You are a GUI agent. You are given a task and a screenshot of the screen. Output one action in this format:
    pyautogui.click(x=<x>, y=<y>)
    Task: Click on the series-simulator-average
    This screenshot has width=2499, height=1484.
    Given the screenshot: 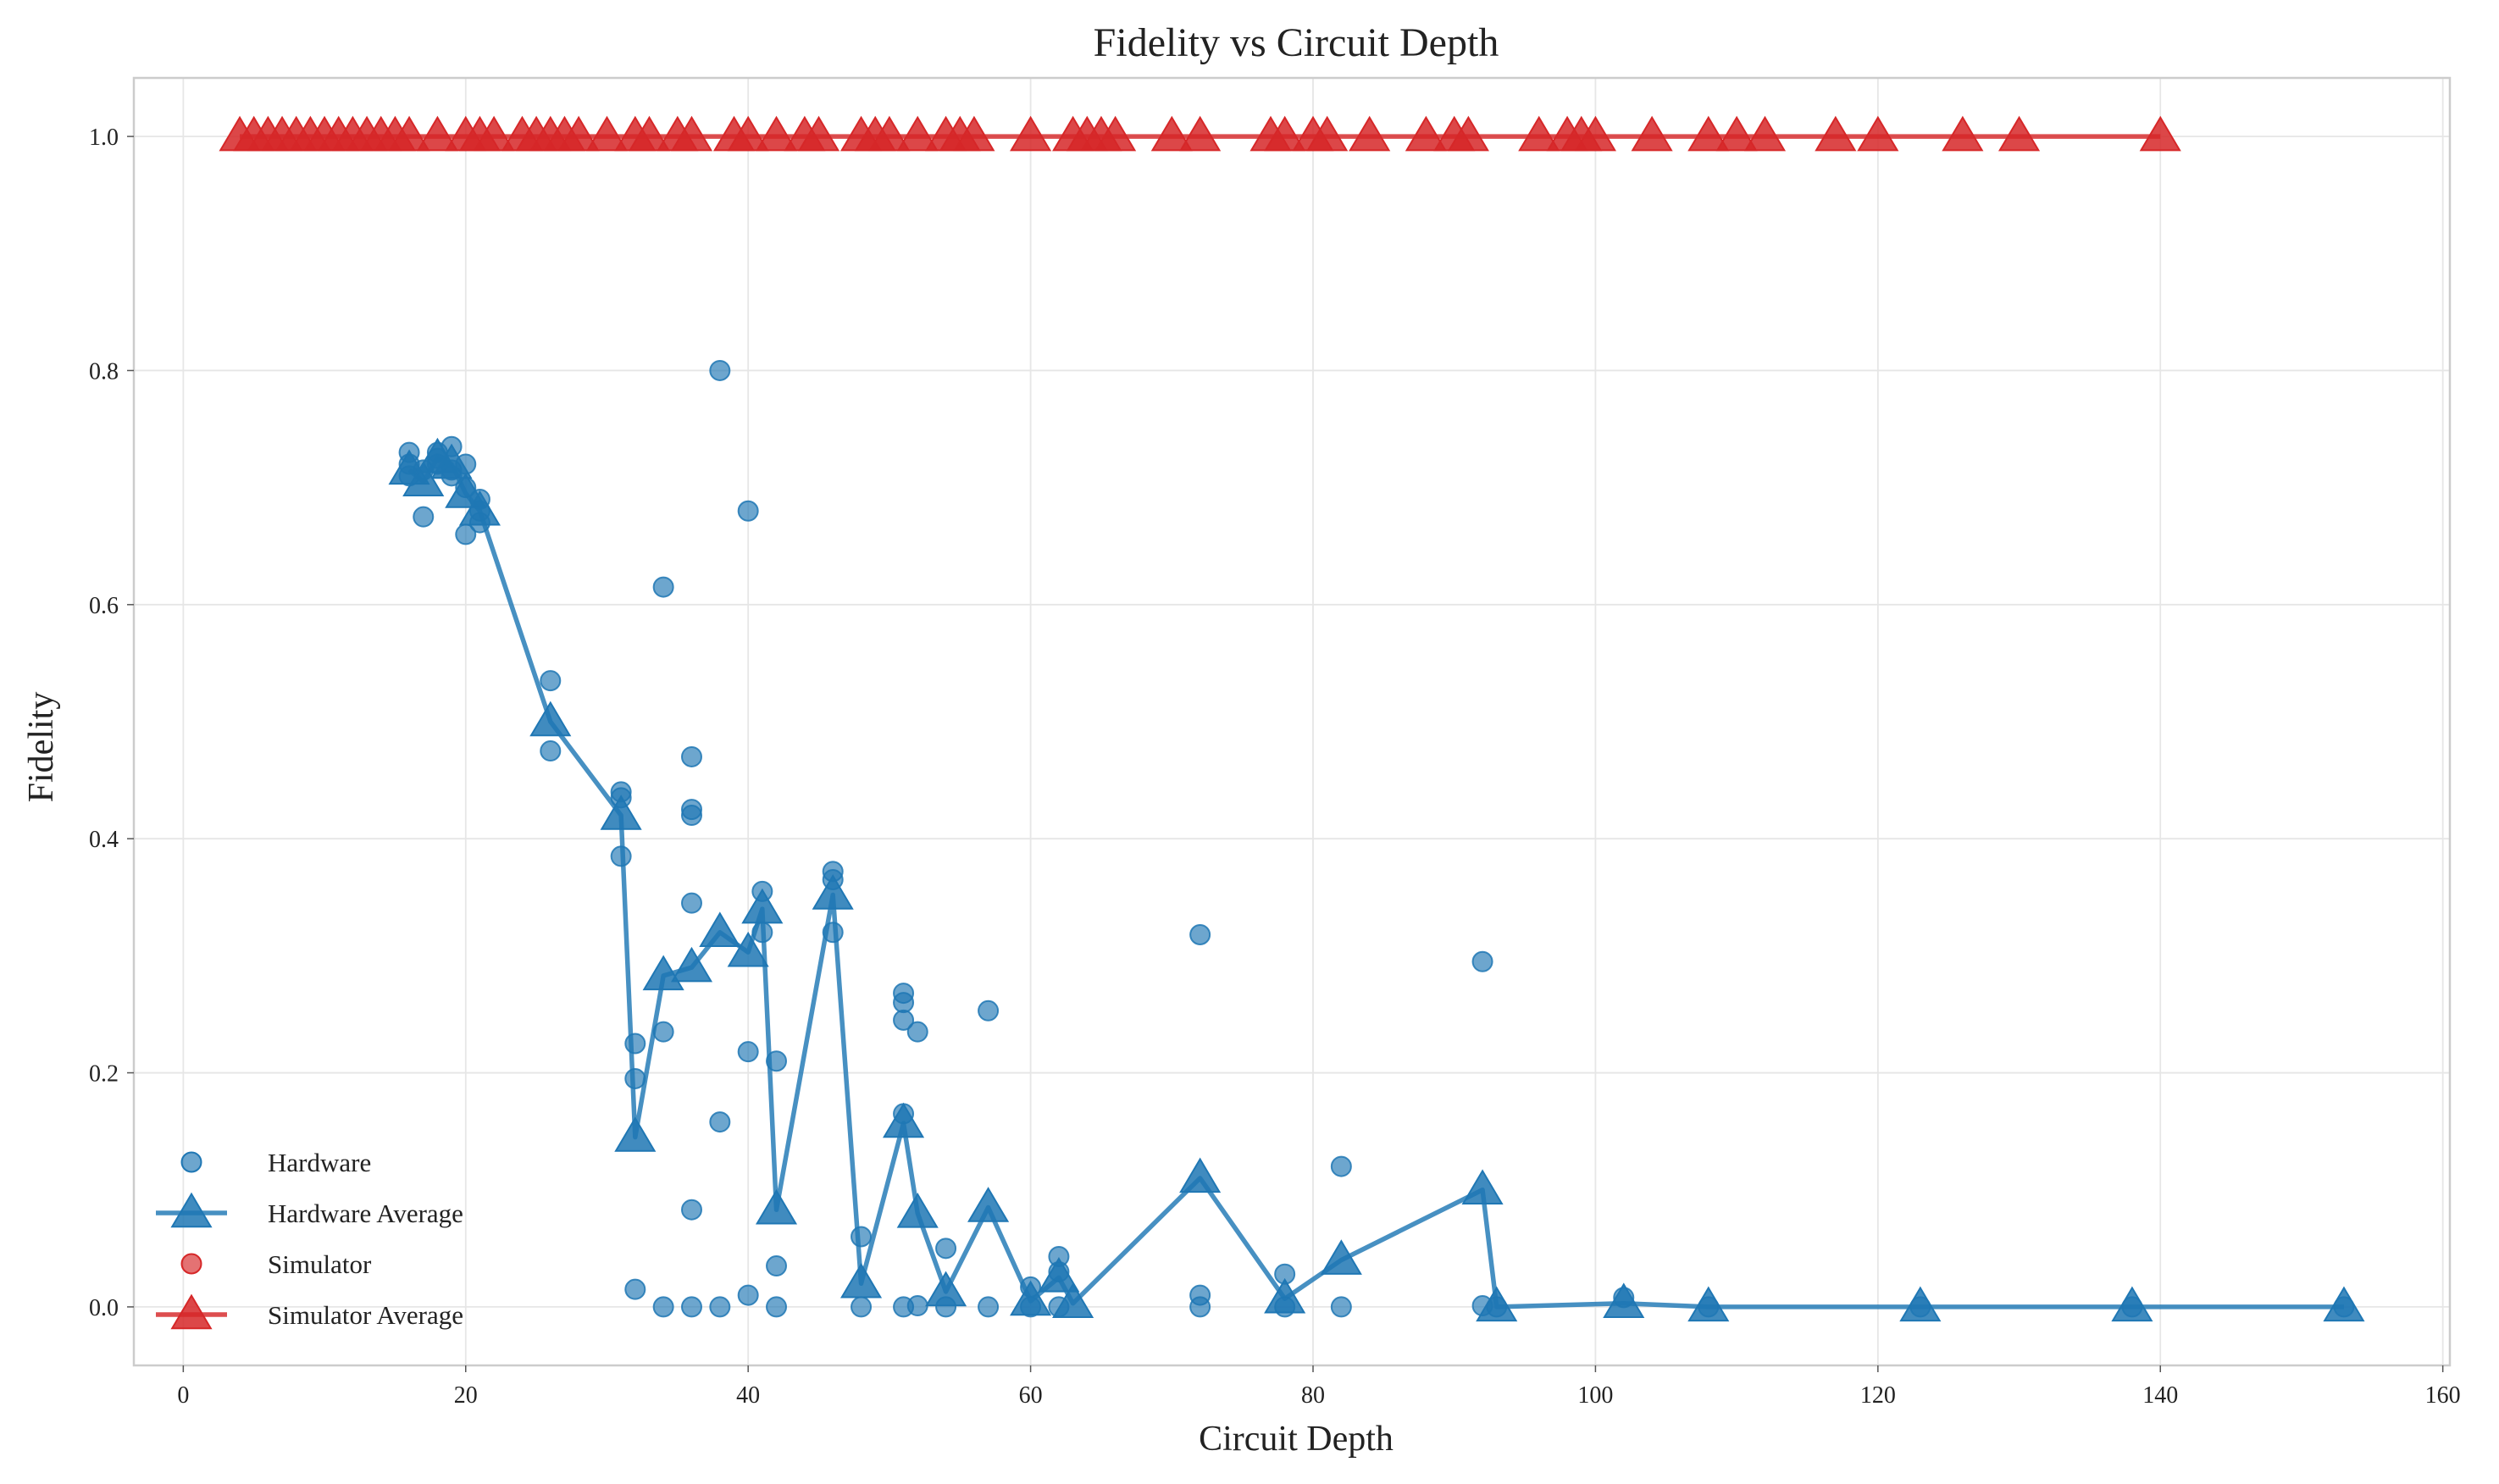 What is the action you would take?
    pyautogui.click(x=1200, y=133)
    